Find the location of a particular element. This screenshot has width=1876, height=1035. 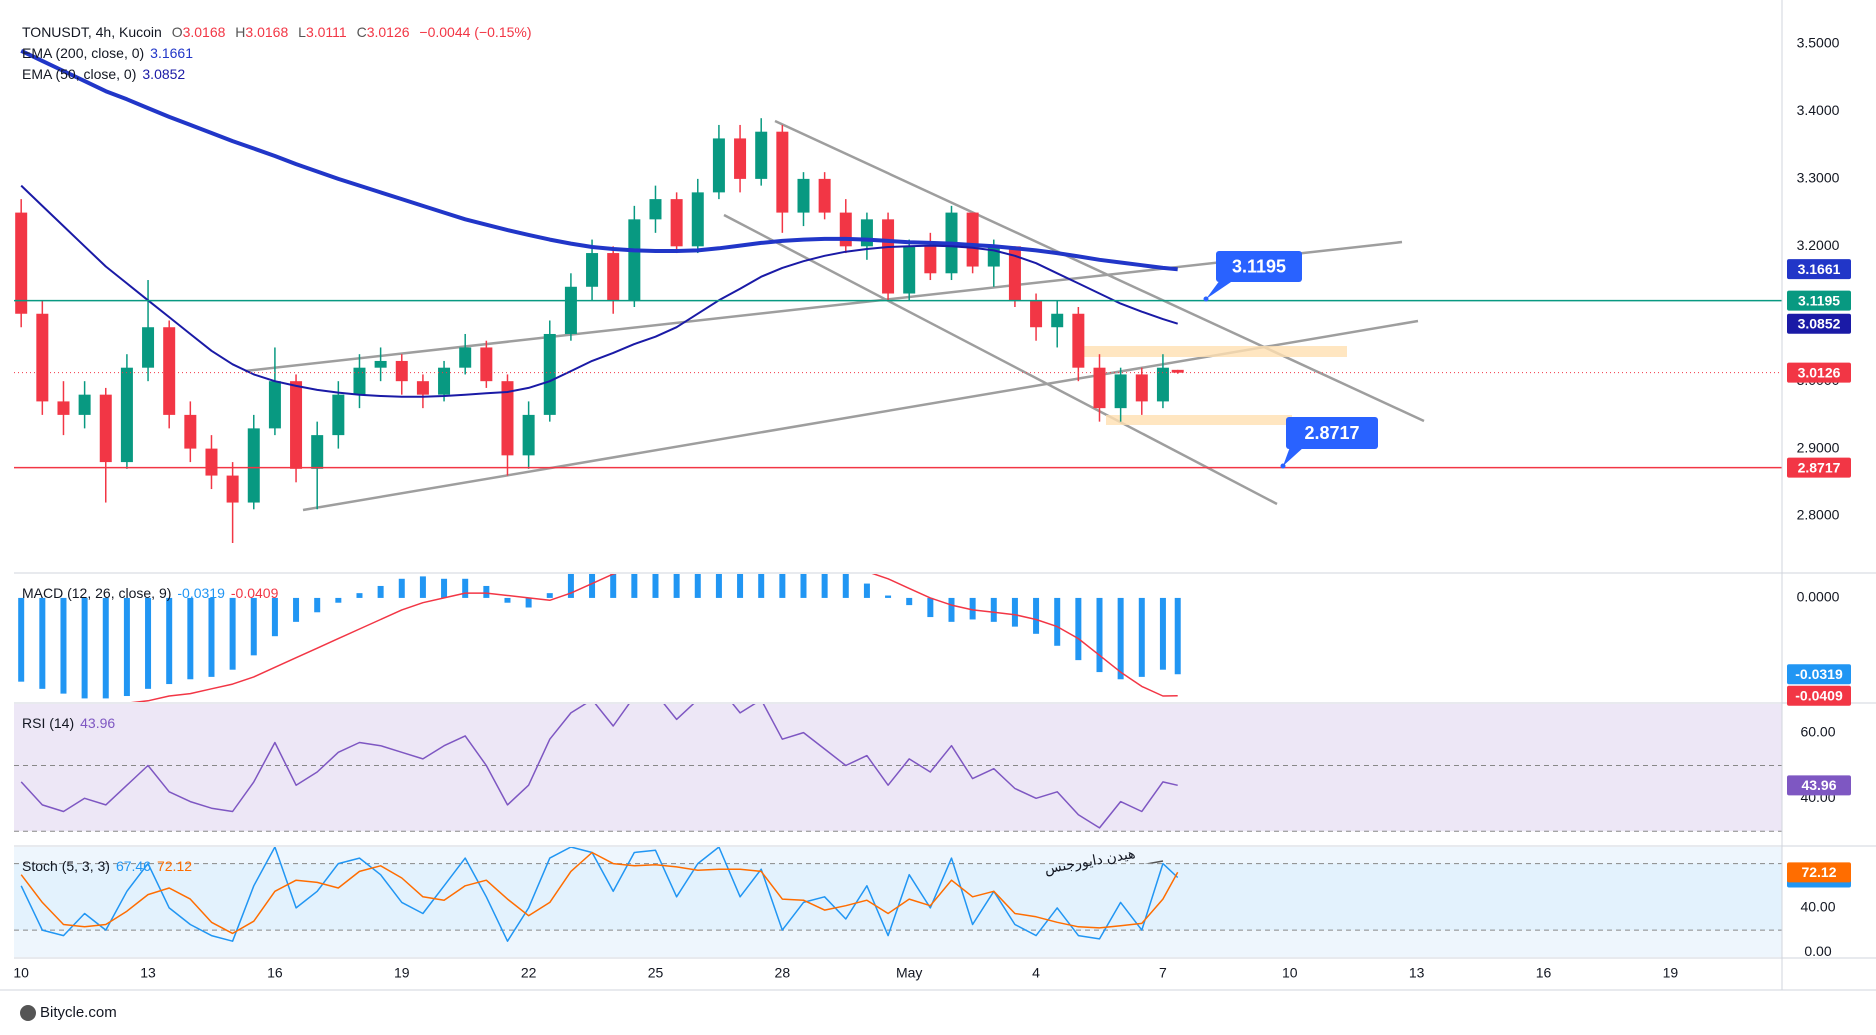

x-tick-label: 28 is located at coordinates (783, 973).